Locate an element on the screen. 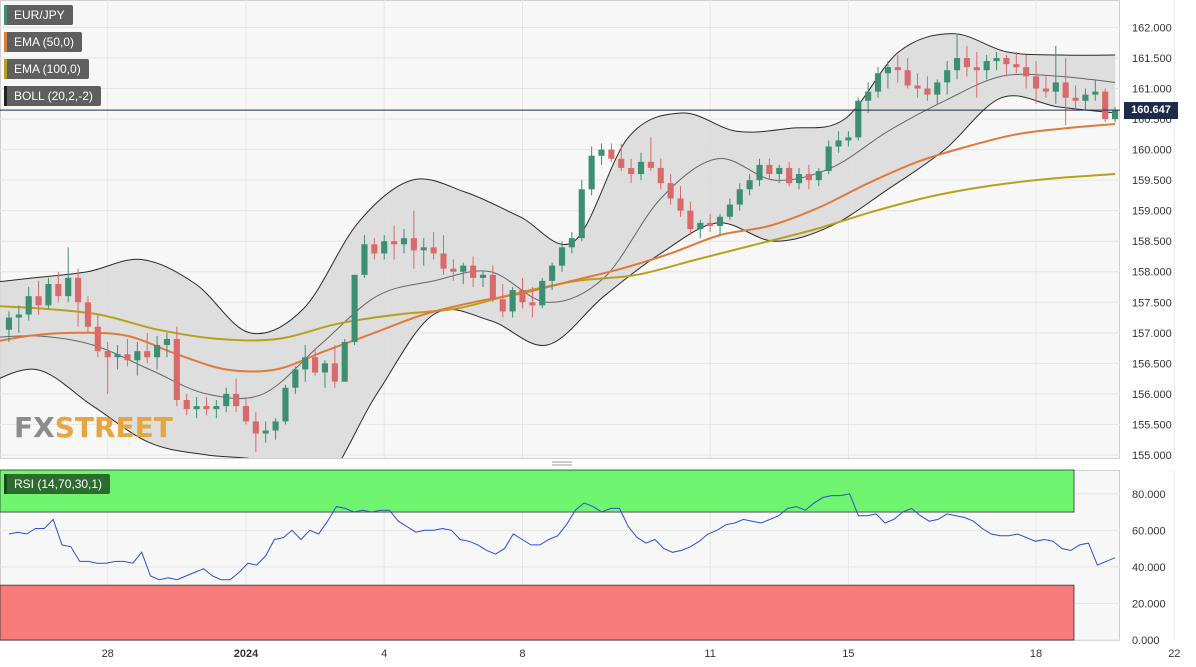 The image size is (1196, 667). price-tick-label: 161.000 is located at coordinates (1152, 90).